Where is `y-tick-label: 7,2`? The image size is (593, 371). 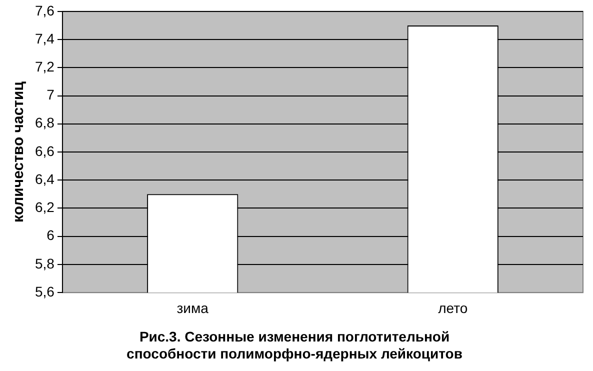 y-tick-label: 7,2 is located at coordinates (44, 66).